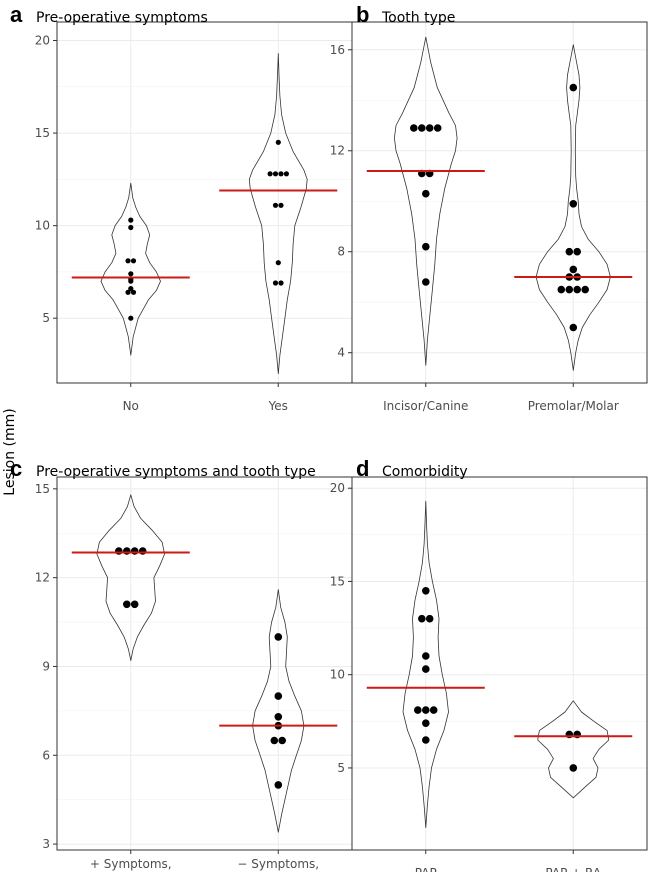 The image size is (649, 872). Describe the element at coordinates (418, 18) in the screenshot. I see `panel-b-title: Tooth type` at that location.